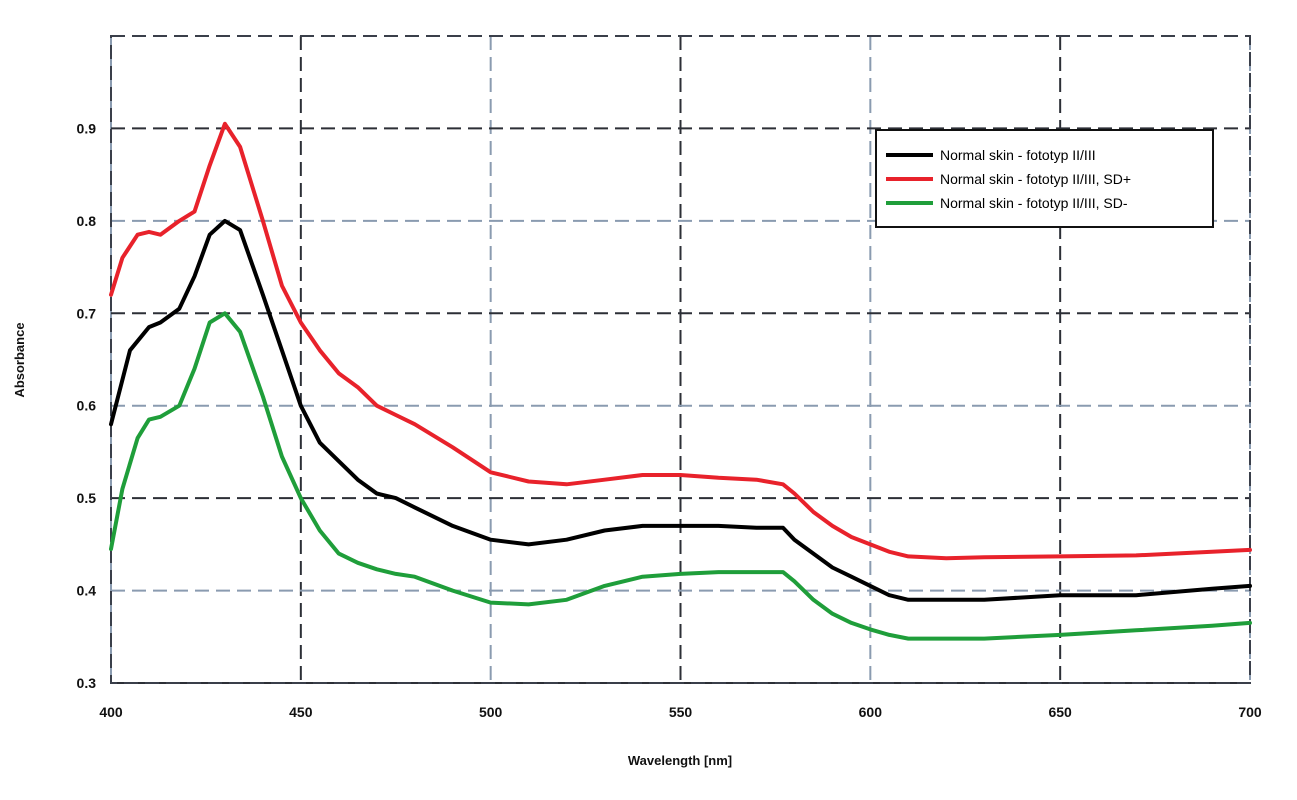 The width and height of the screenshot is (1297, 800). I want to click on y-axis-title: Absorbance, so click(19, 359).